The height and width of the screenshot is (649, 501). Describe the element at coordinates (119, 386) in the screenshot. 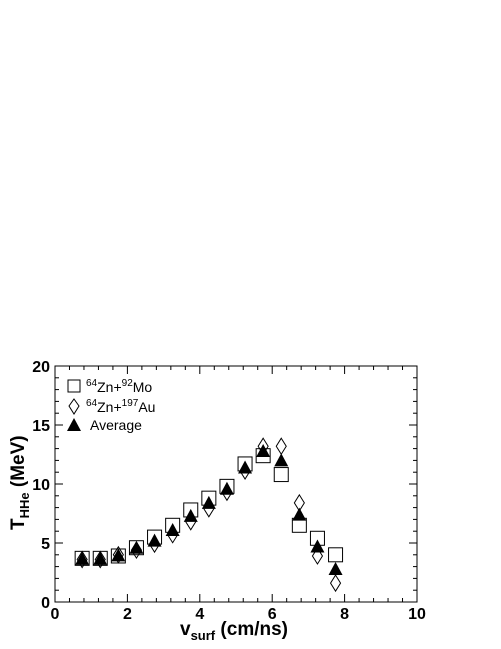

I see `legend-label-zn-mo: 64Zn+92Mo` at that location.